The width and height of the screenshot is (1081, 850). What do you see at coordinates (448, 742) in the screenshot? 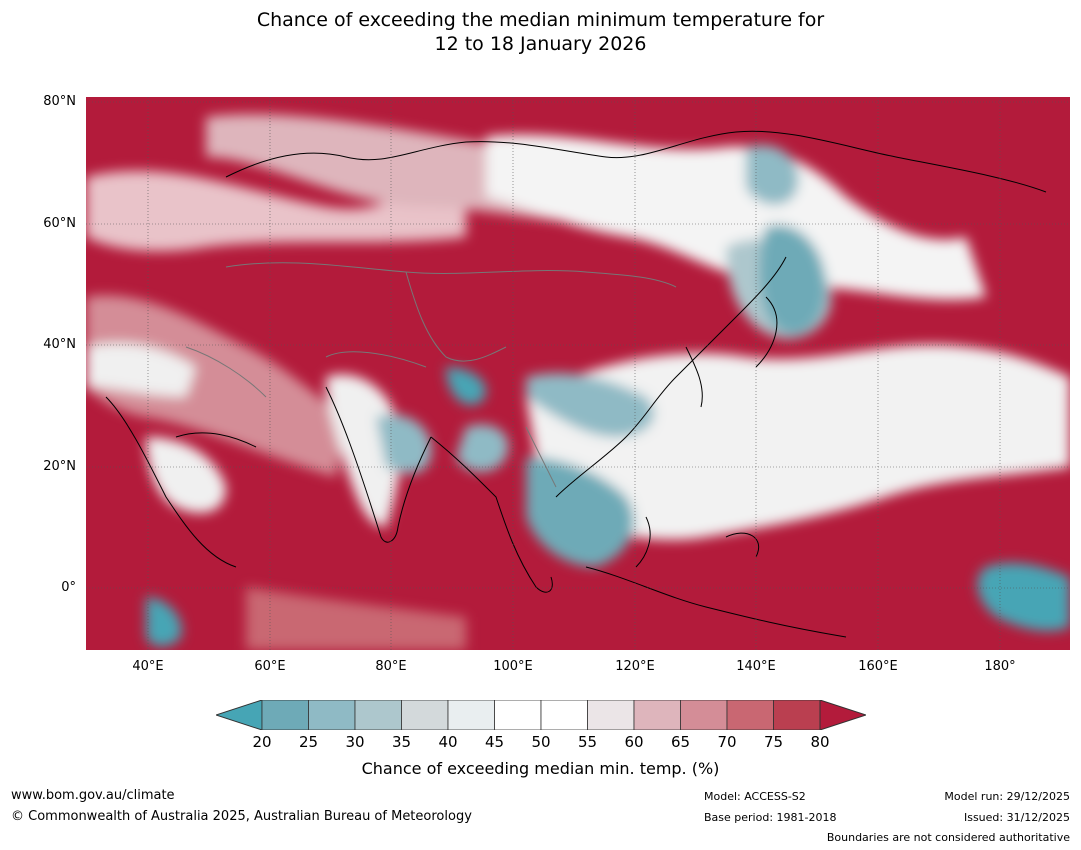
I see `colorbar-tick-label: 40` at bounding box center [448, 742].